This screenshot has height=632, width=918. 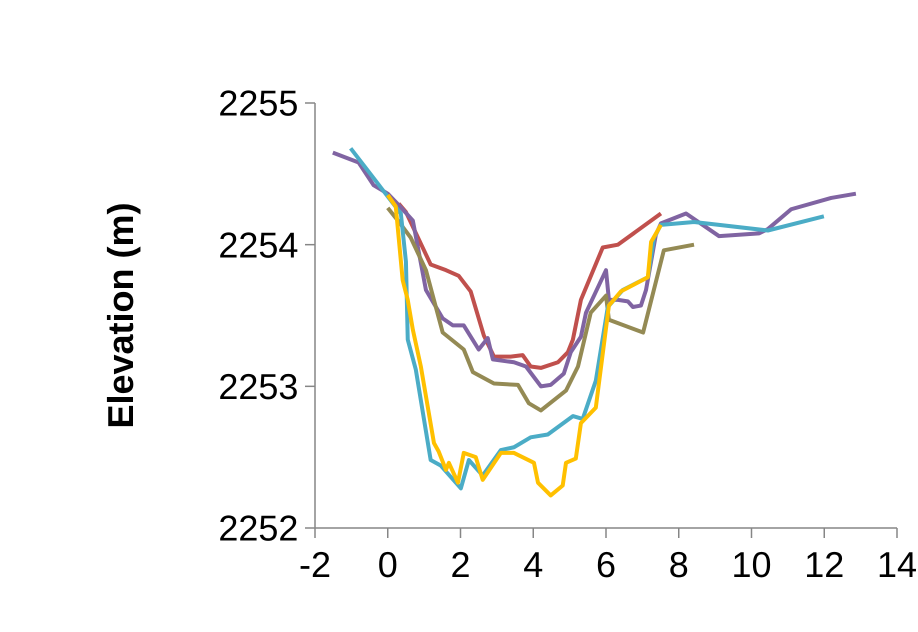 I want to click on y-tick-label: 2253, so click(x=258, y=386).